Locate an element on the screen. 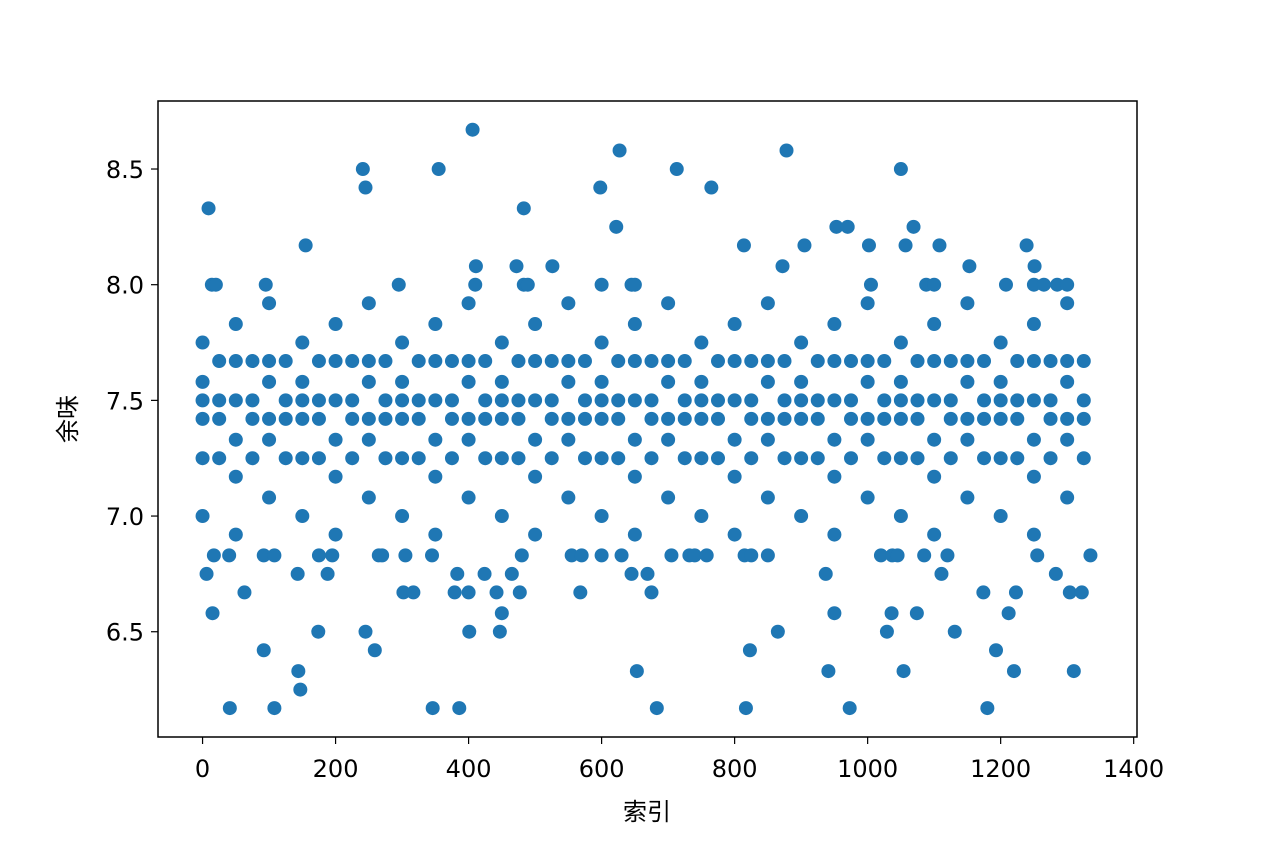 This screenshot has width=1264, height=843. y-tick-label: 8.0 is located at coordinates (125, 286).